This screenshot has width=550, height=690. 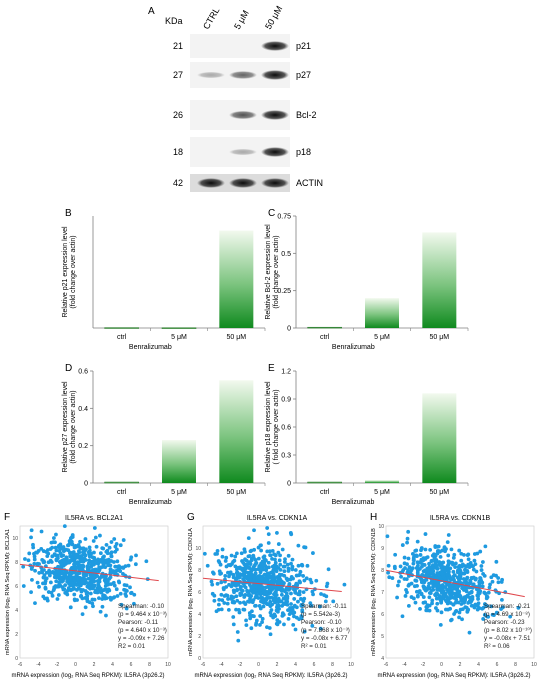 I want to click on panel-a-letter: A, so click(x=151, y=11).